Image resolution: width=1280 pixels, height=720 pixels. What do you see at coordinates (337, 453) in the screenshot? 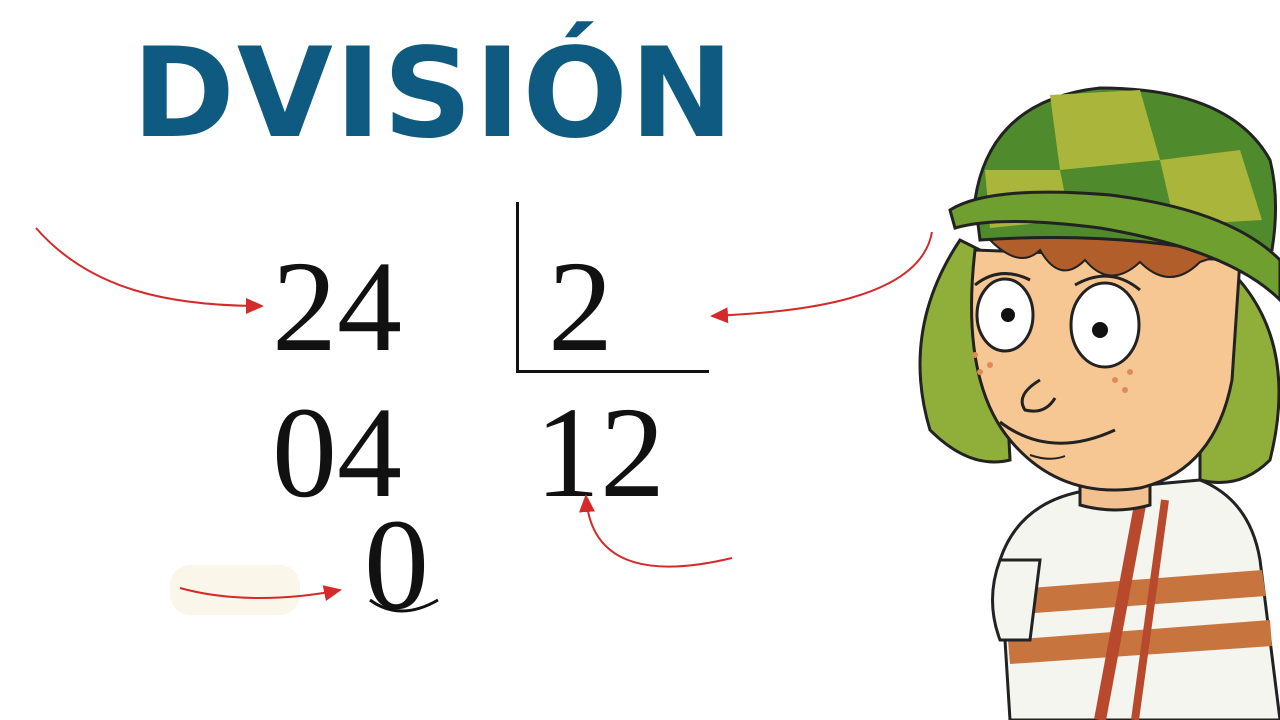
I see `first-remainder: 04` at bounding box center [337, 453].